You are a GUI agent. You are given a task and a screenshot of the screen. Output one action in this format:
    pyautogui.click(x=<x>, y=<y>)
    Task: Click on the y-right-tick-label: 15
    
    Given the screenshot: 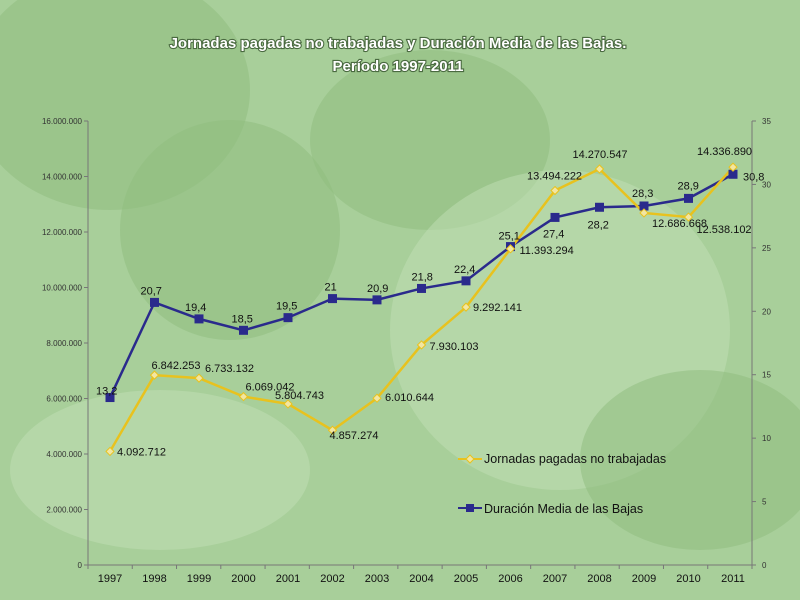 What is the action you would take?
    pyautogui.click(x=766, y=375)
    